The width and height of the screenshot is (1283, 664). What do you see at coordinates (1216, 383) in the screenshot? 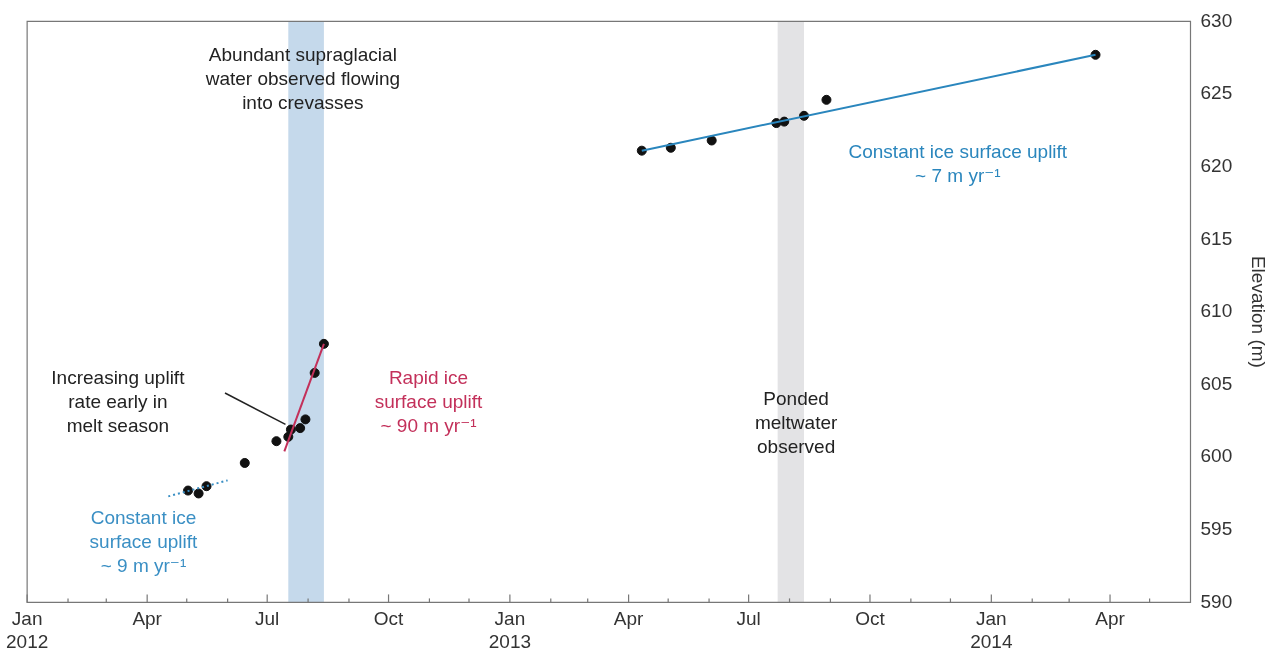
I see `y-tick-label: 605` at bounding box center [1216, 383].